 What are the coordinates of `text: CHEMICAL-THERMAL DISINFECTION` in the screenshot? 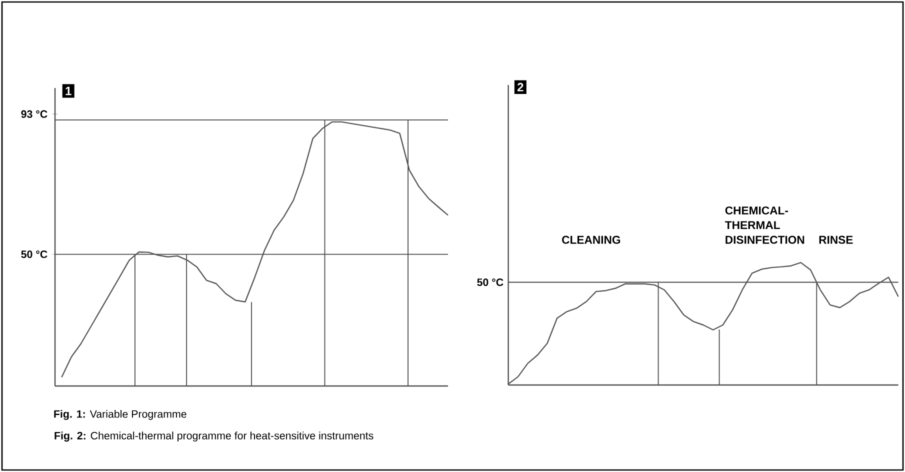 It's located at (764, 225).